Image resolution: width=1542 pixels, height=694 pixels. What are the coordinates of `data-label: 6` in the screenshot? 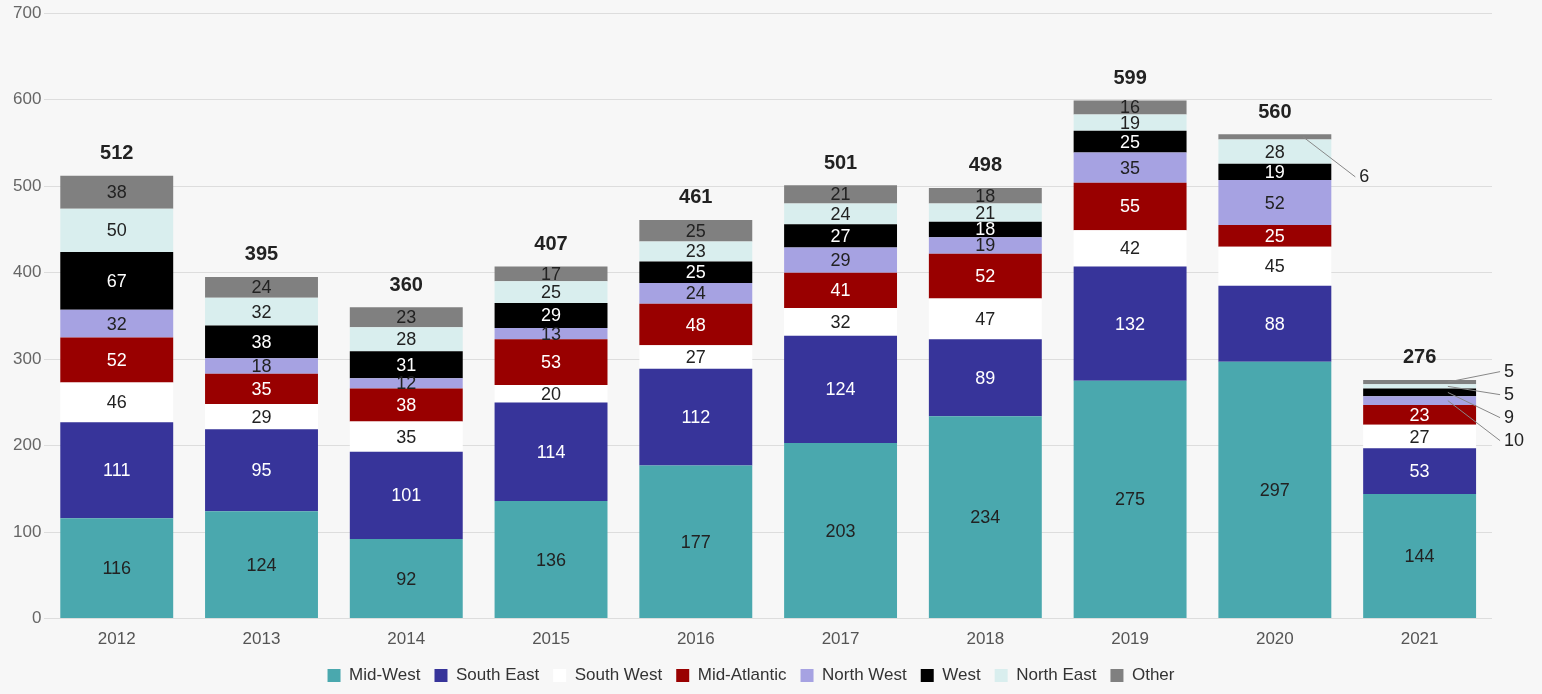 It's located at (1364, 175).